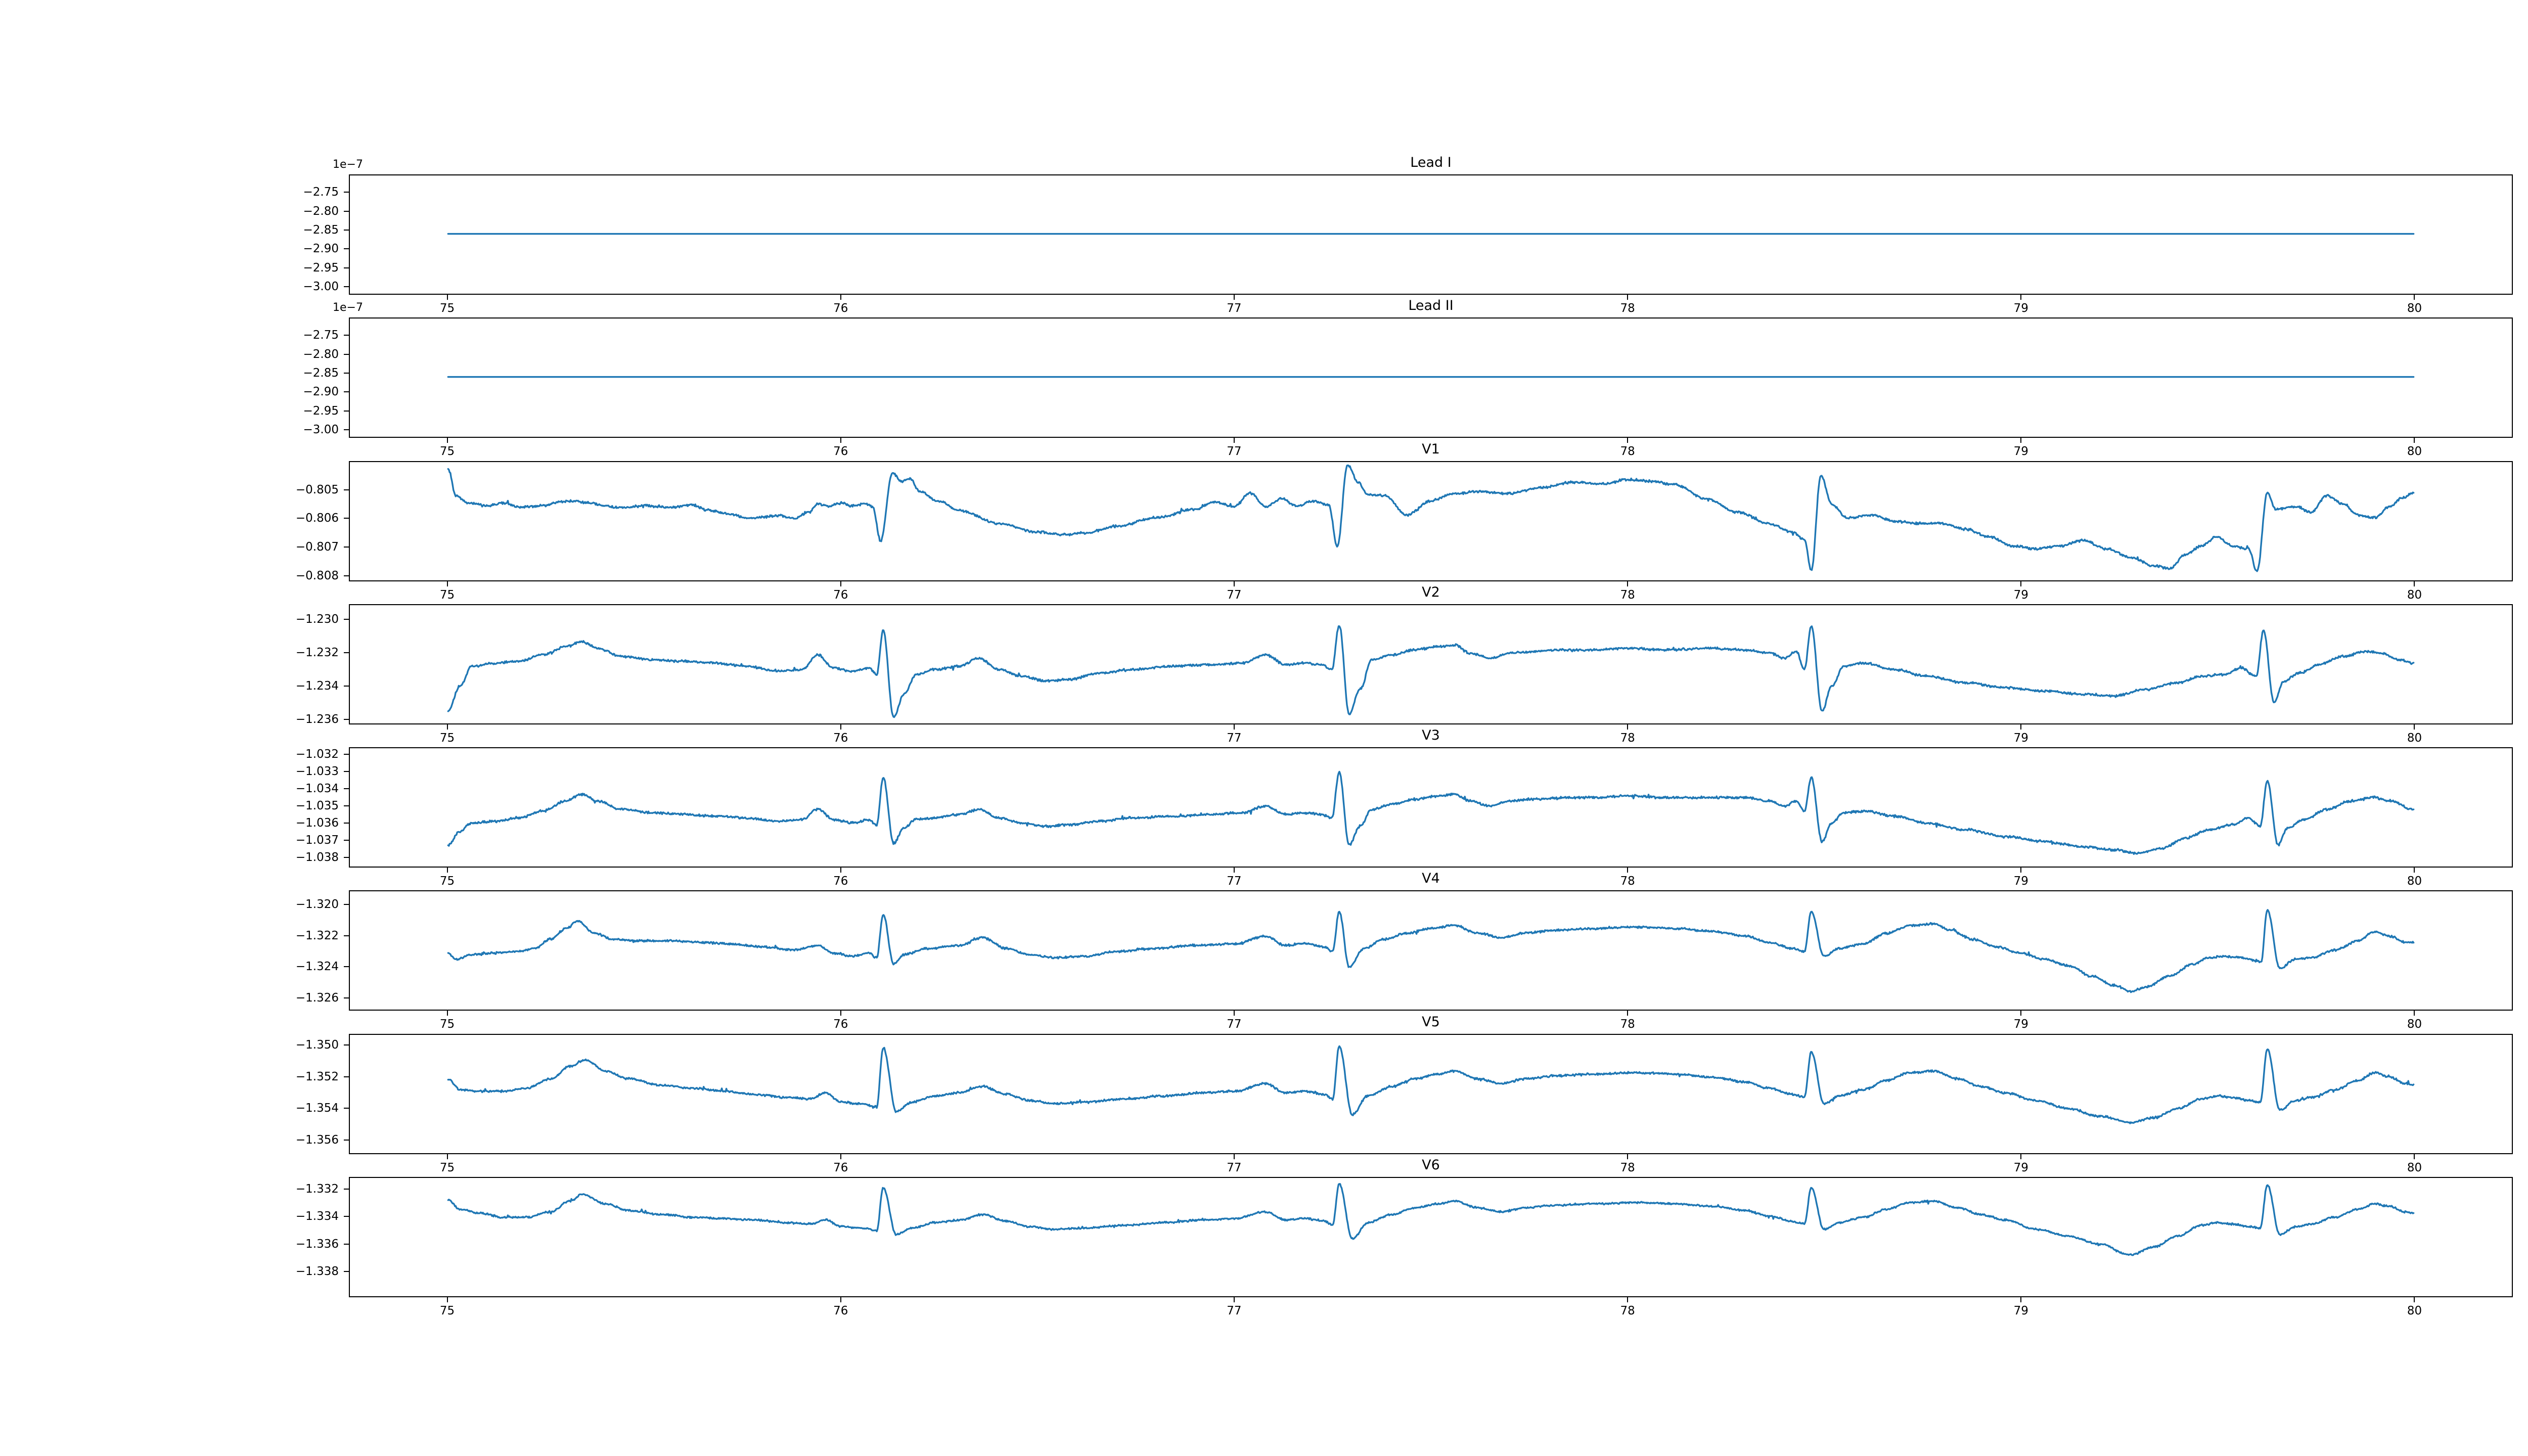  I want to click on y-tick-label: −1.034, so click(317, 788).